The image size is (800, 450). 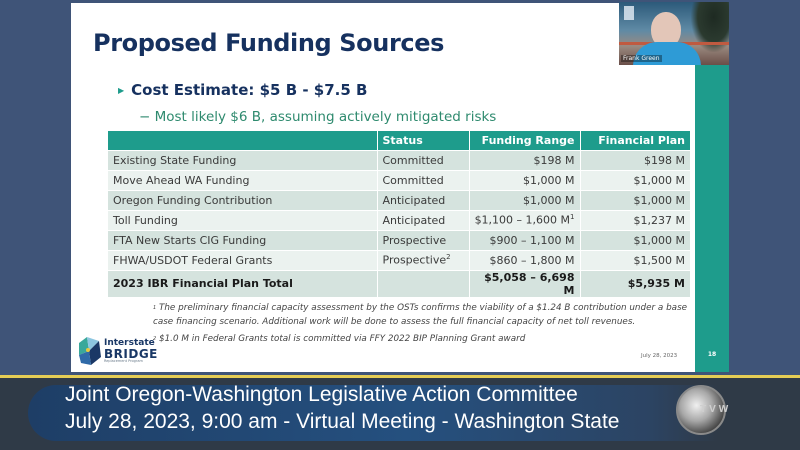 What do you see at coordinates (131, 353) in the screenshot?
I see `logo-line2: BRIDGE` at bounding box center [131, 353].